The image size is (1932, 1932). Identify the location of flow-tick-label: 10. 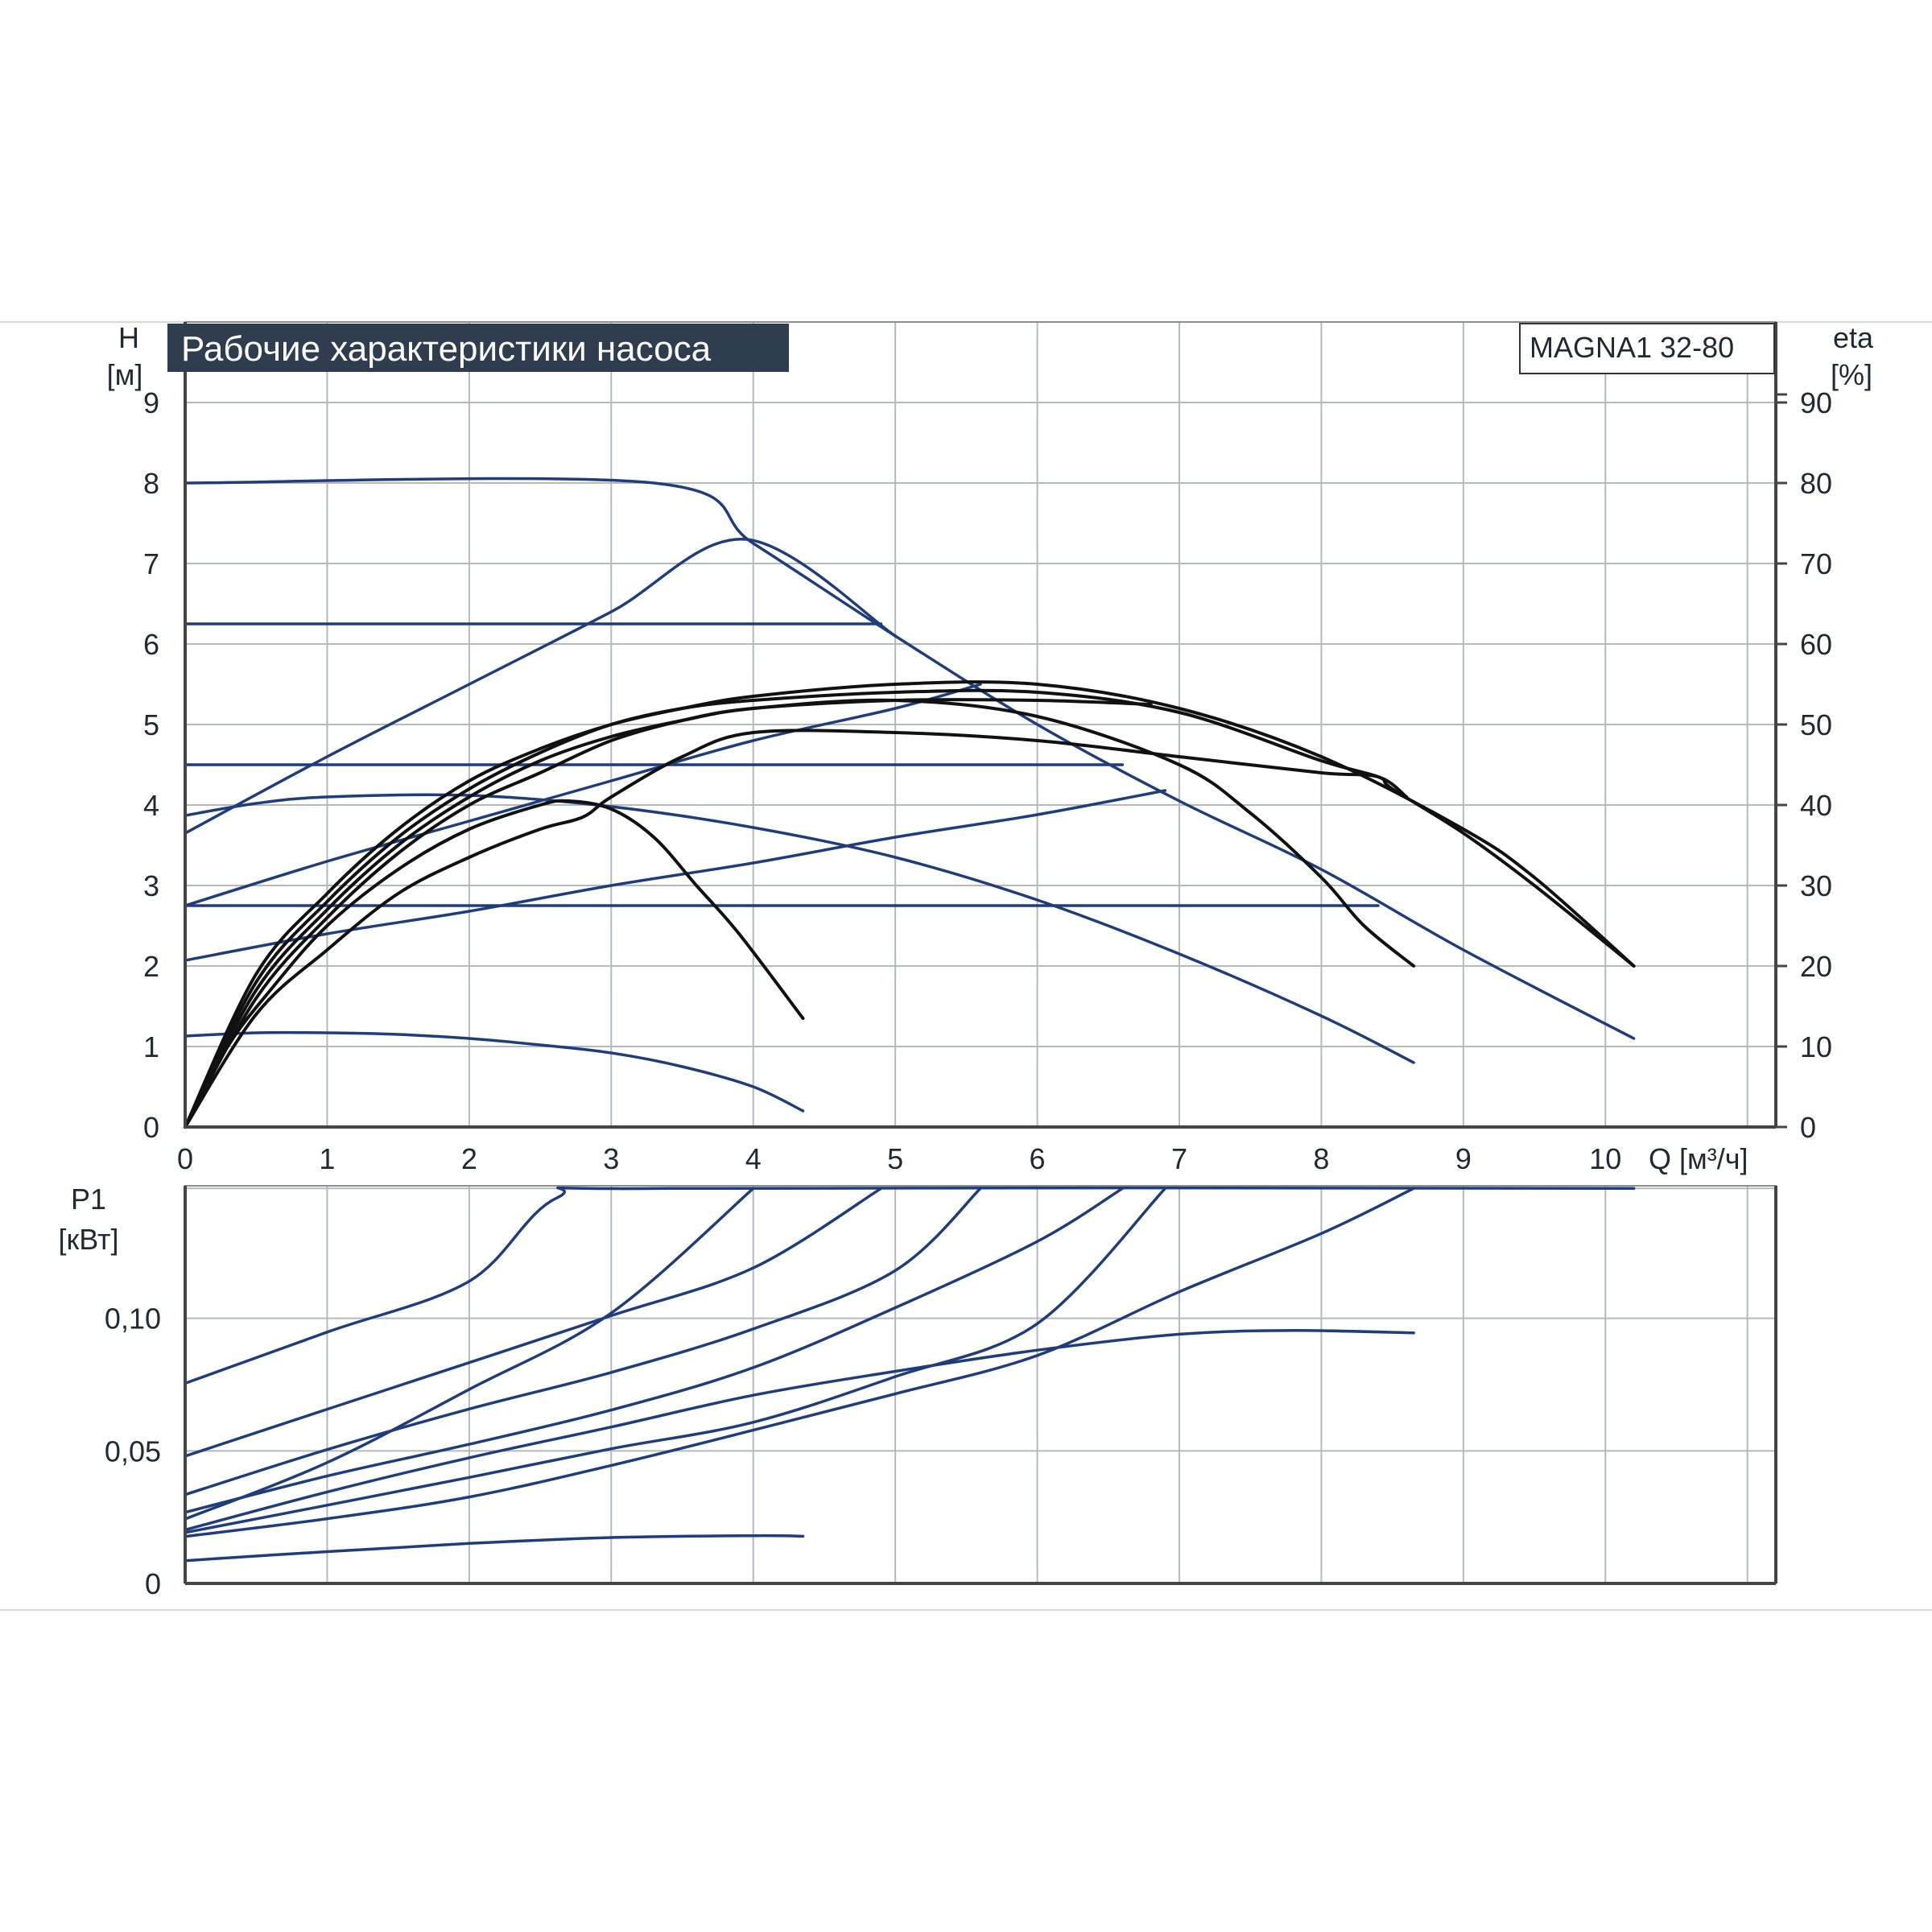
(1605, 1158).